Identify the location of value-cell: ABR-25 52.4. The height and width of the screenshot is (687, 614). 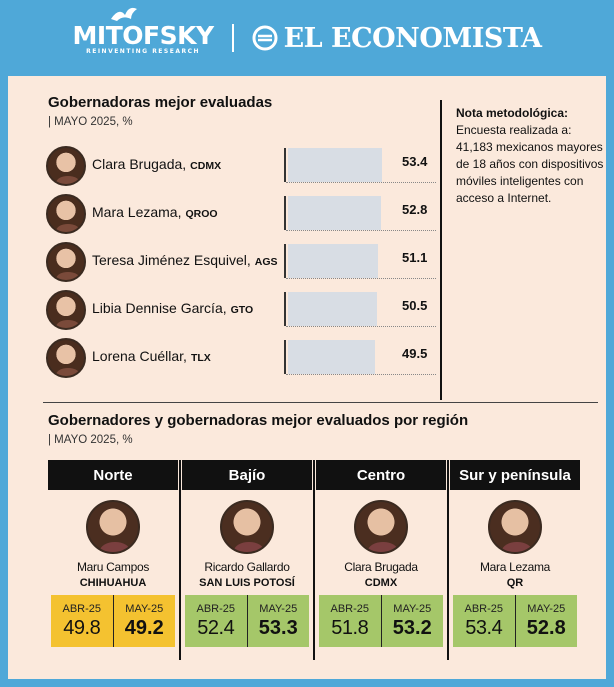
(216, 621).